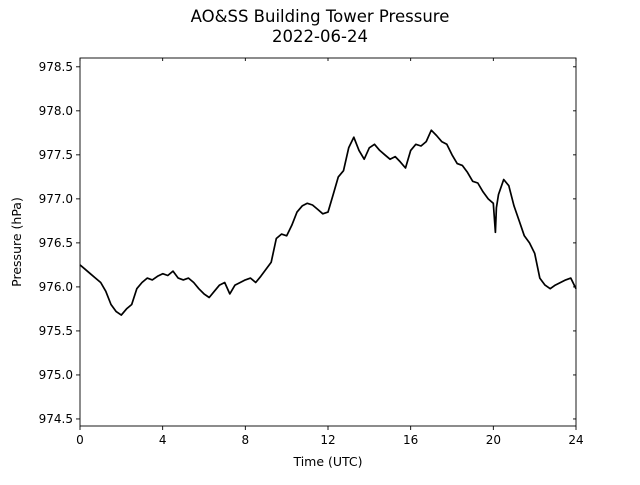  I want to click on x-tick-label-5: 20, so click(493, 440).